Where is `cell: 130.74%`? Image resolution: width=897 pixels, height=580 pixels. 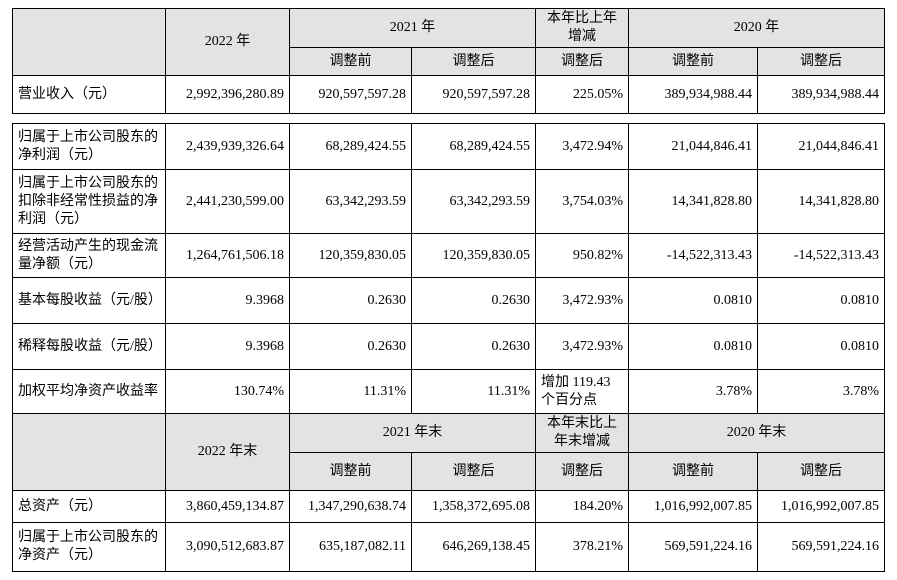
cell: 130.74% is located at coordinates (227, 391).